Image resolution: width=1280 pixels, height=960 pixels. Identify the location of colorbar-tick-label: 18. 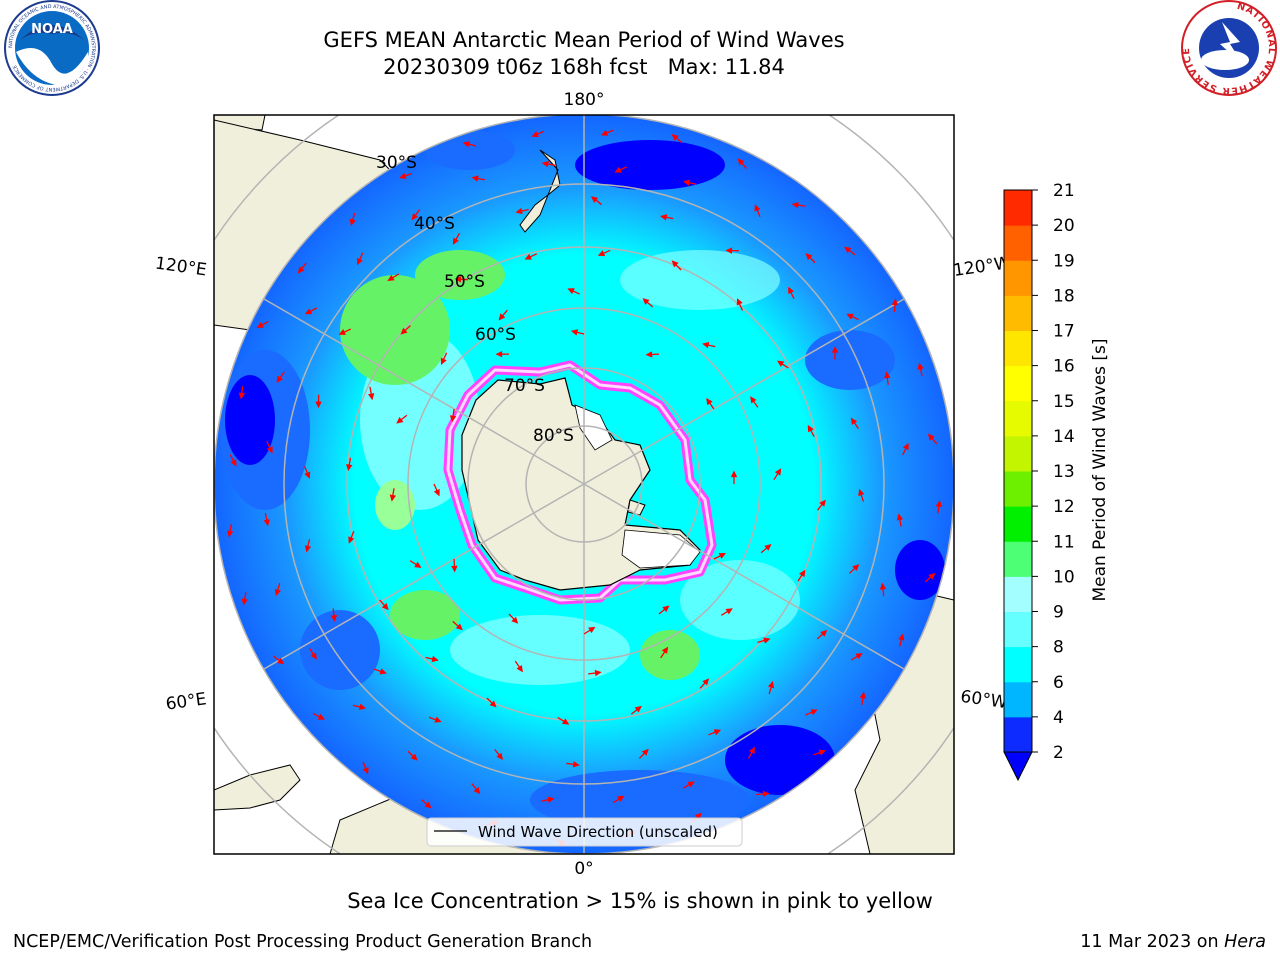
(1064, 296).